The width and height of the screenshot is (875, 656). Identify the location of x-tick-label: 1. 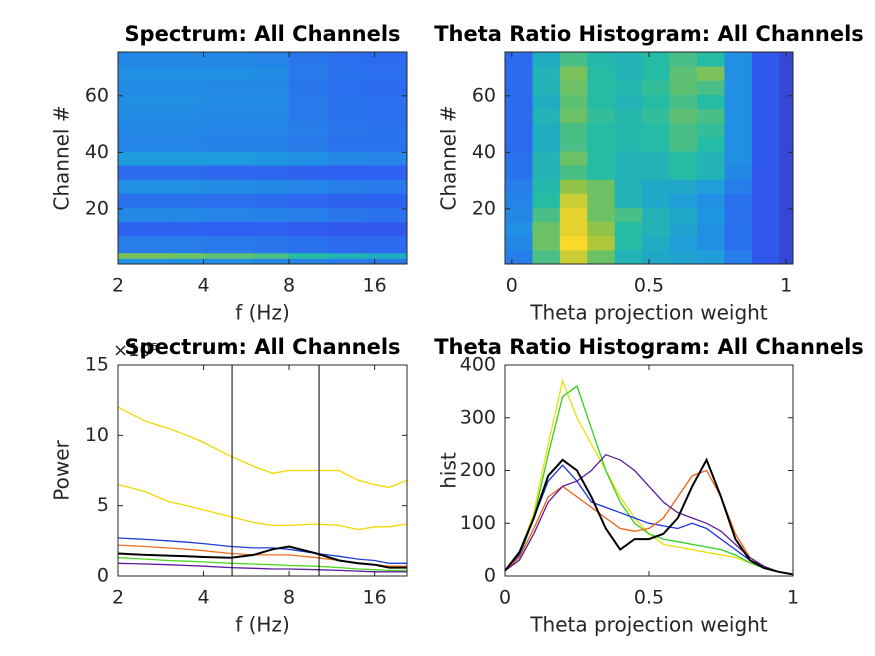
(793, 598).